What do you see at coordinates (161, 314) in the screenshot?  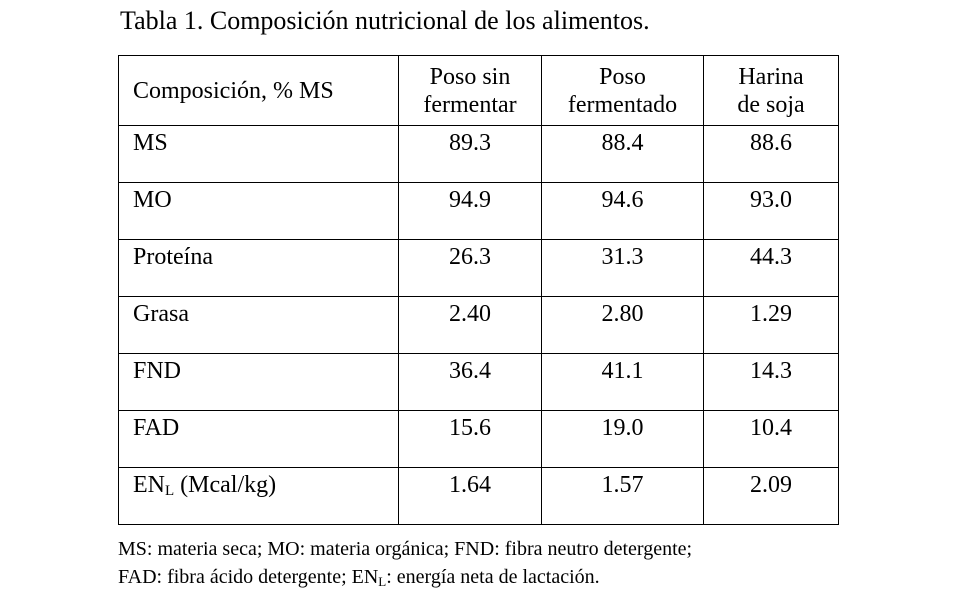 I see `text: Grasa` at bounding box center [161, 314].